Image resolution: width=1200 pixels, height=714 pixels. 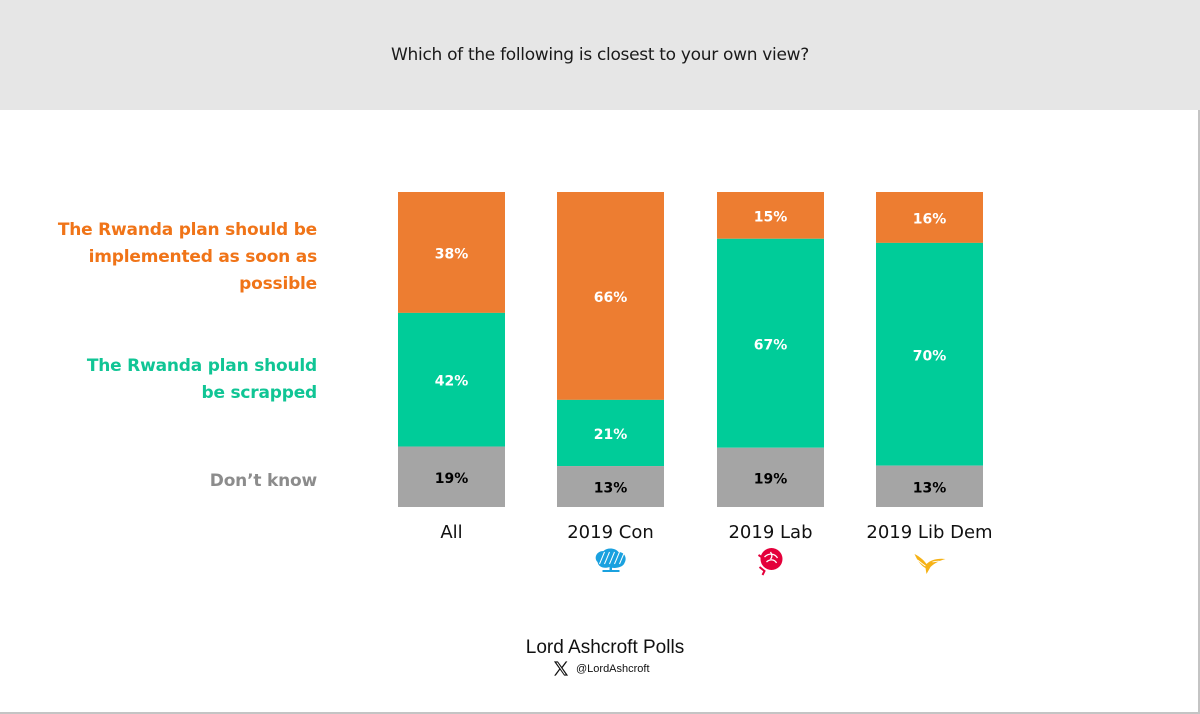 What do you see at coordinates (610, 532) in the screenshot?
I see `category-label: 2019 Con` at bounding box center [610, 532].